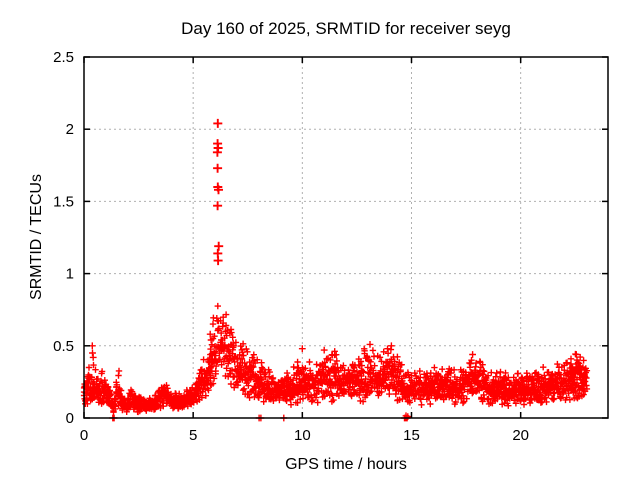 This screenshot has width=640, height=480. Describe the element at coordinates (63, 346) in the screenshot. I see `y-tick-label: 0.5` at that location.